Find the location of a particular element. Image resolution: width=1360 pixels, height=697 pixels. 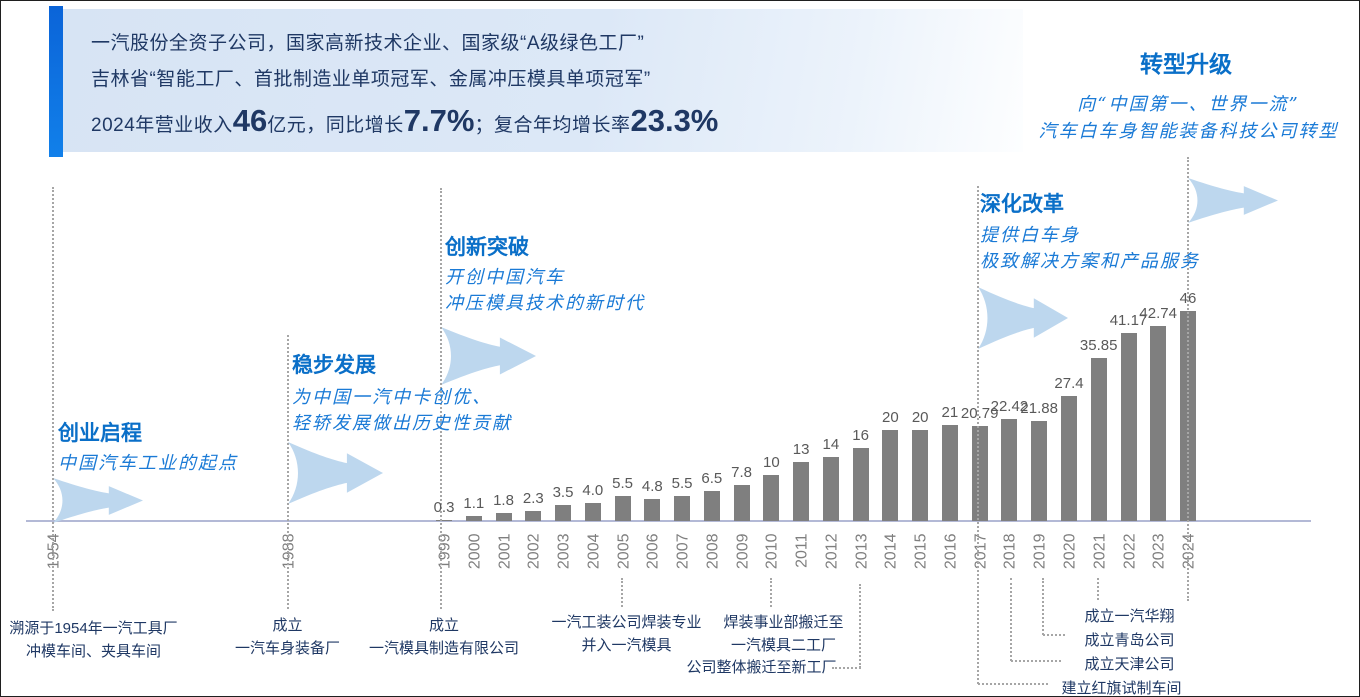

bar-value-2017: 20.79 is located at coordinates (979, 414).